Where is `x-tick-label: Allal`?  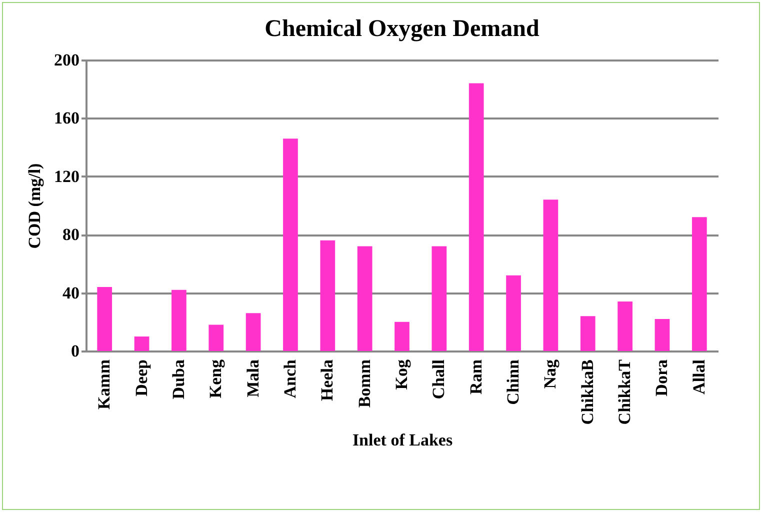
x-tick-label: Allal is located at coordinates (698, 376).